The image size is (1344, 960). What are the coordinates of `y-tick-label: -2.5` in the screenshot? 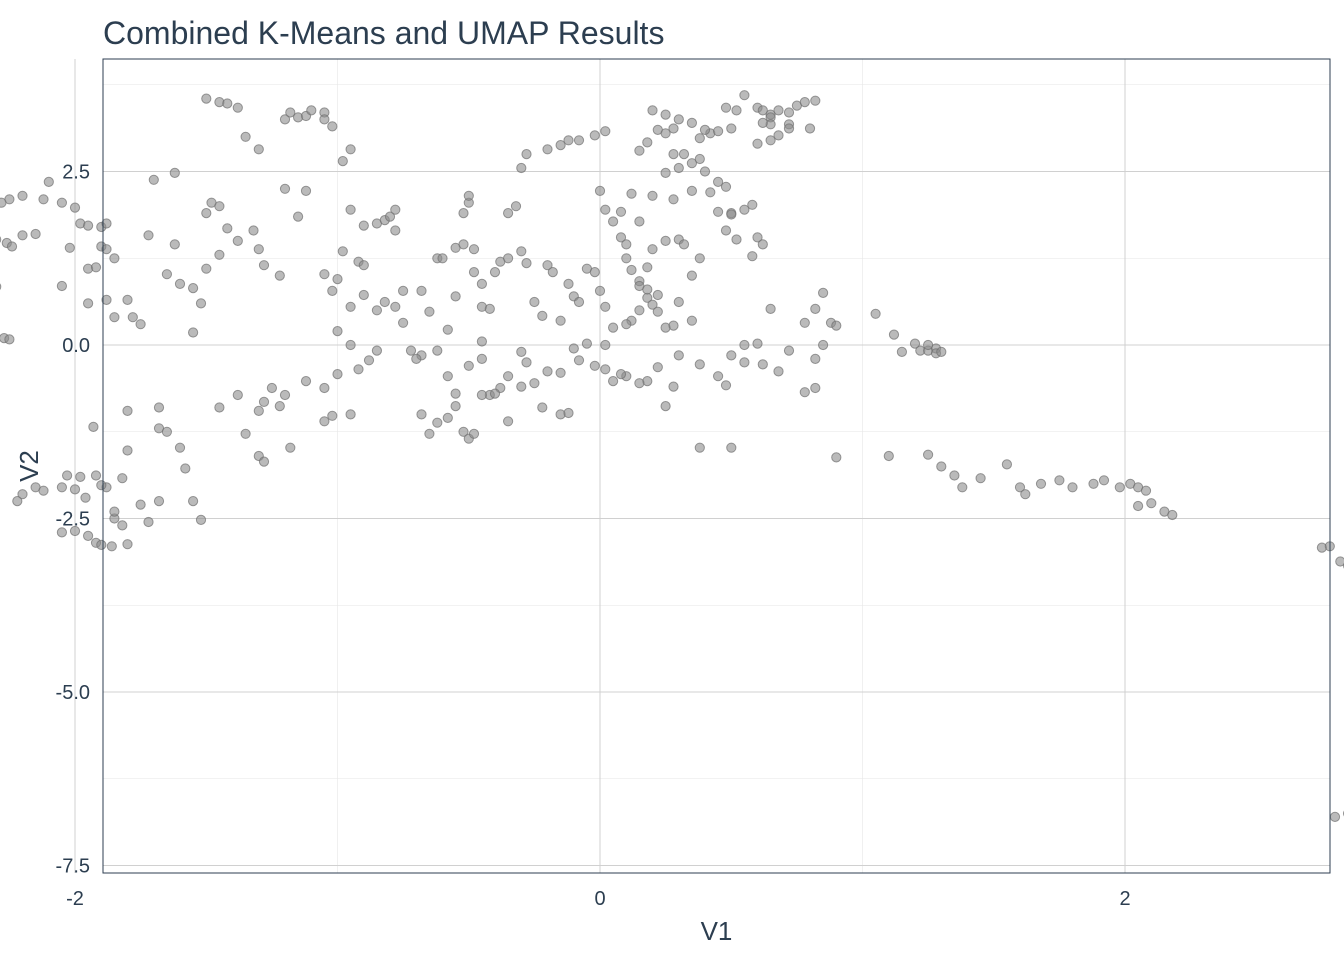 It's located at (73, 520).